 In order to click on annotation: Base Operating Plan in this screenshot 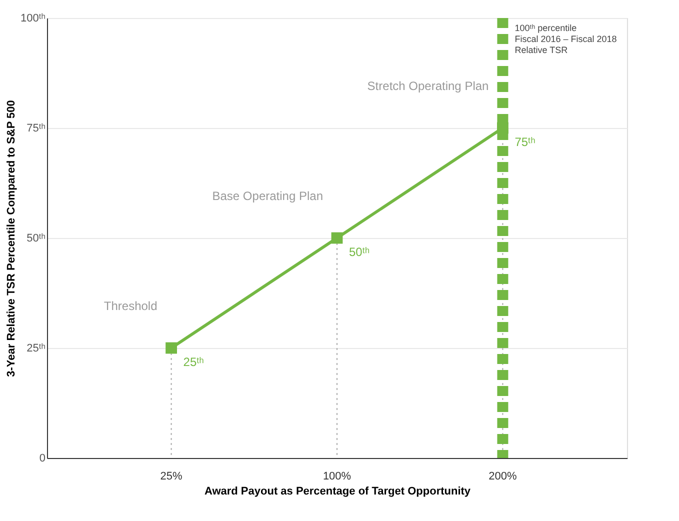, I will do `click(267, 196)`.